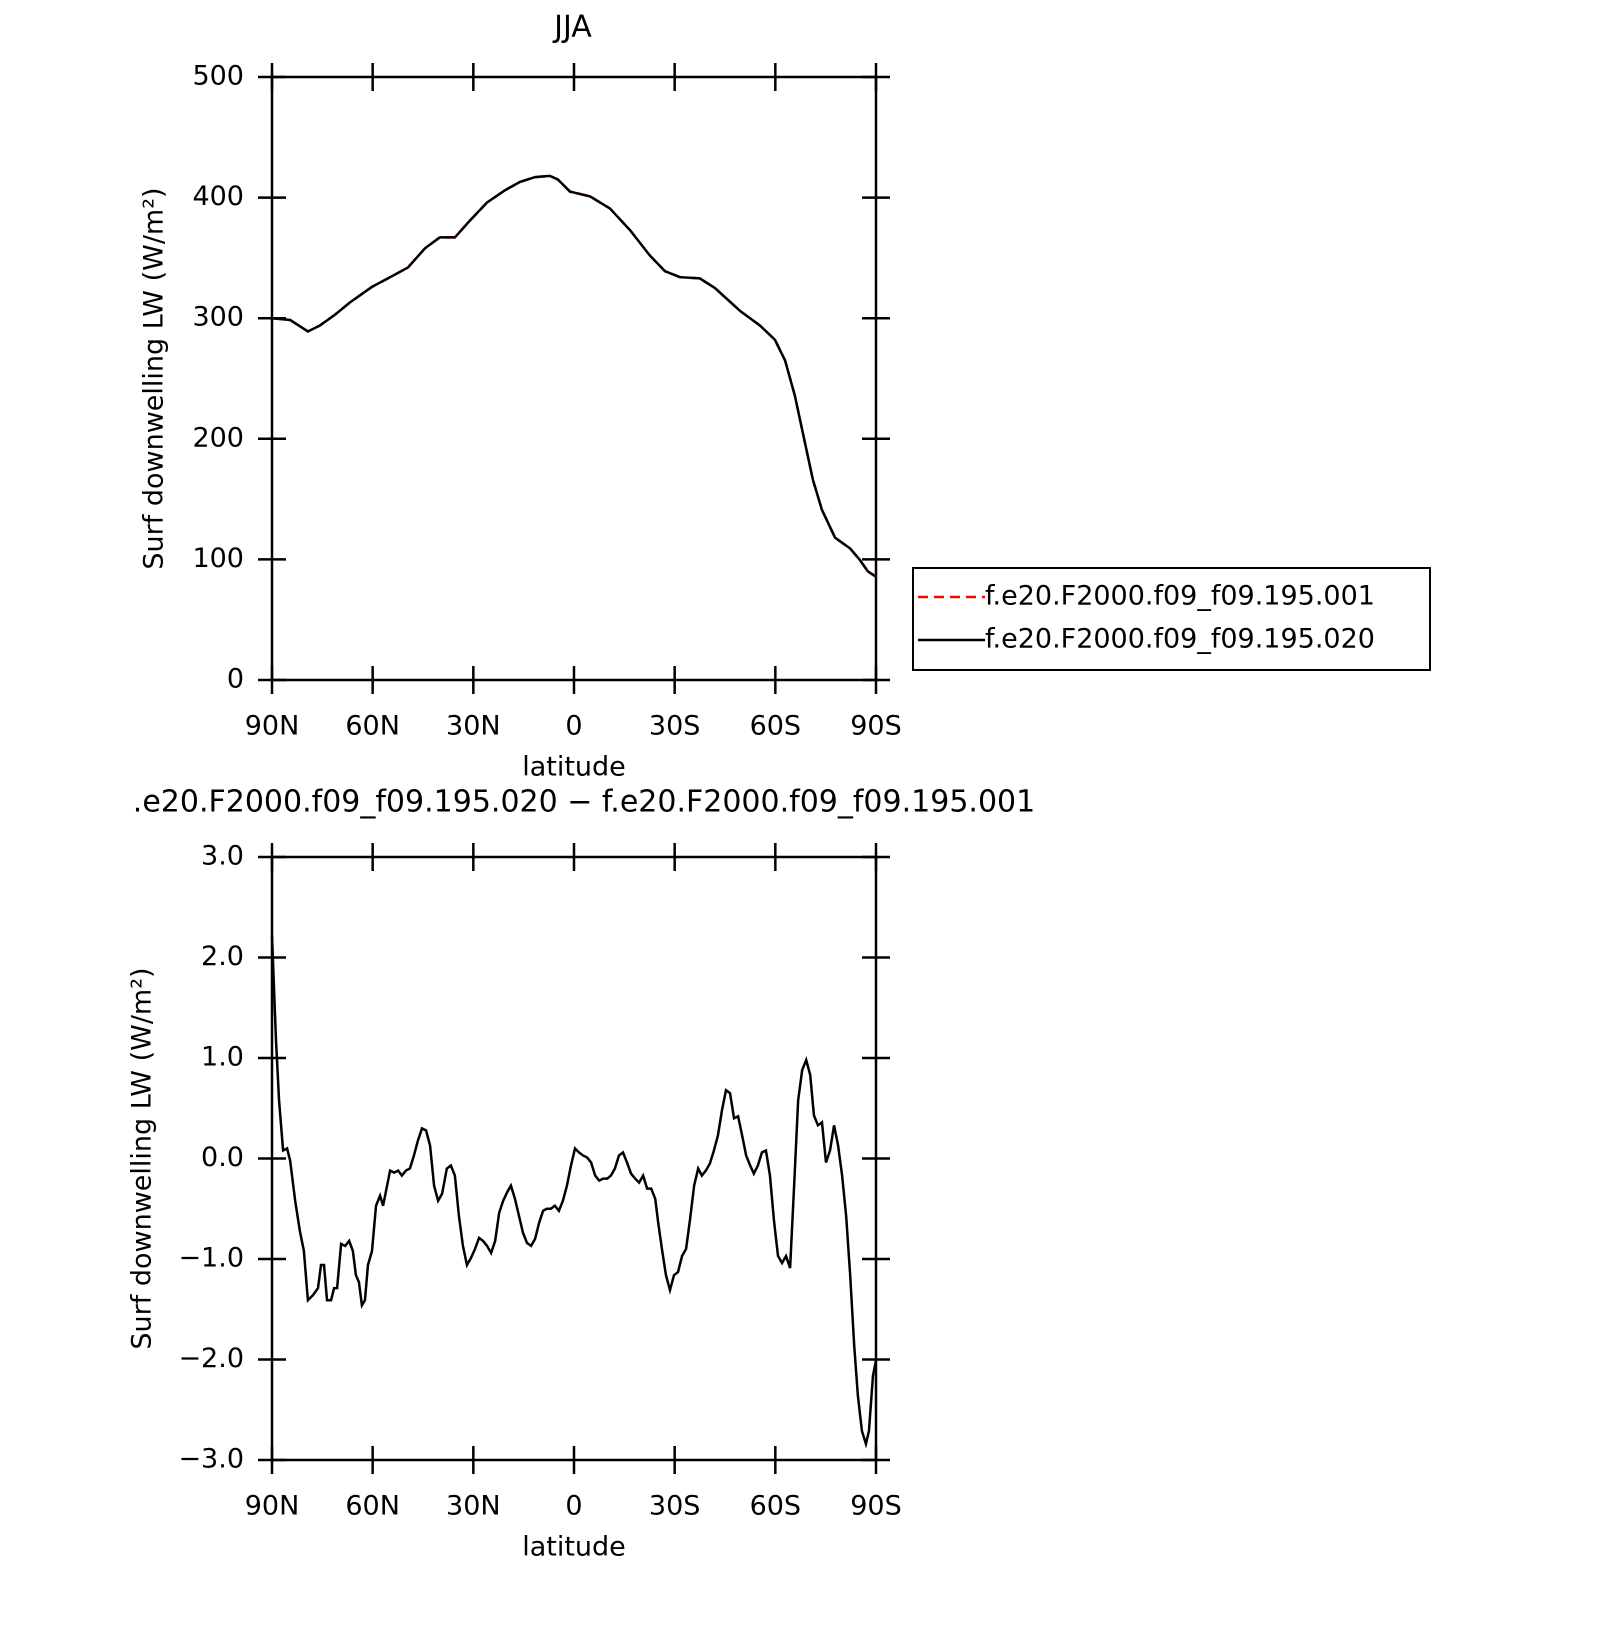  What do you see at coordinates (222, 956) in the screenshot?
I see `y-tick-label: 2.0` at bounding box center [222, 956].